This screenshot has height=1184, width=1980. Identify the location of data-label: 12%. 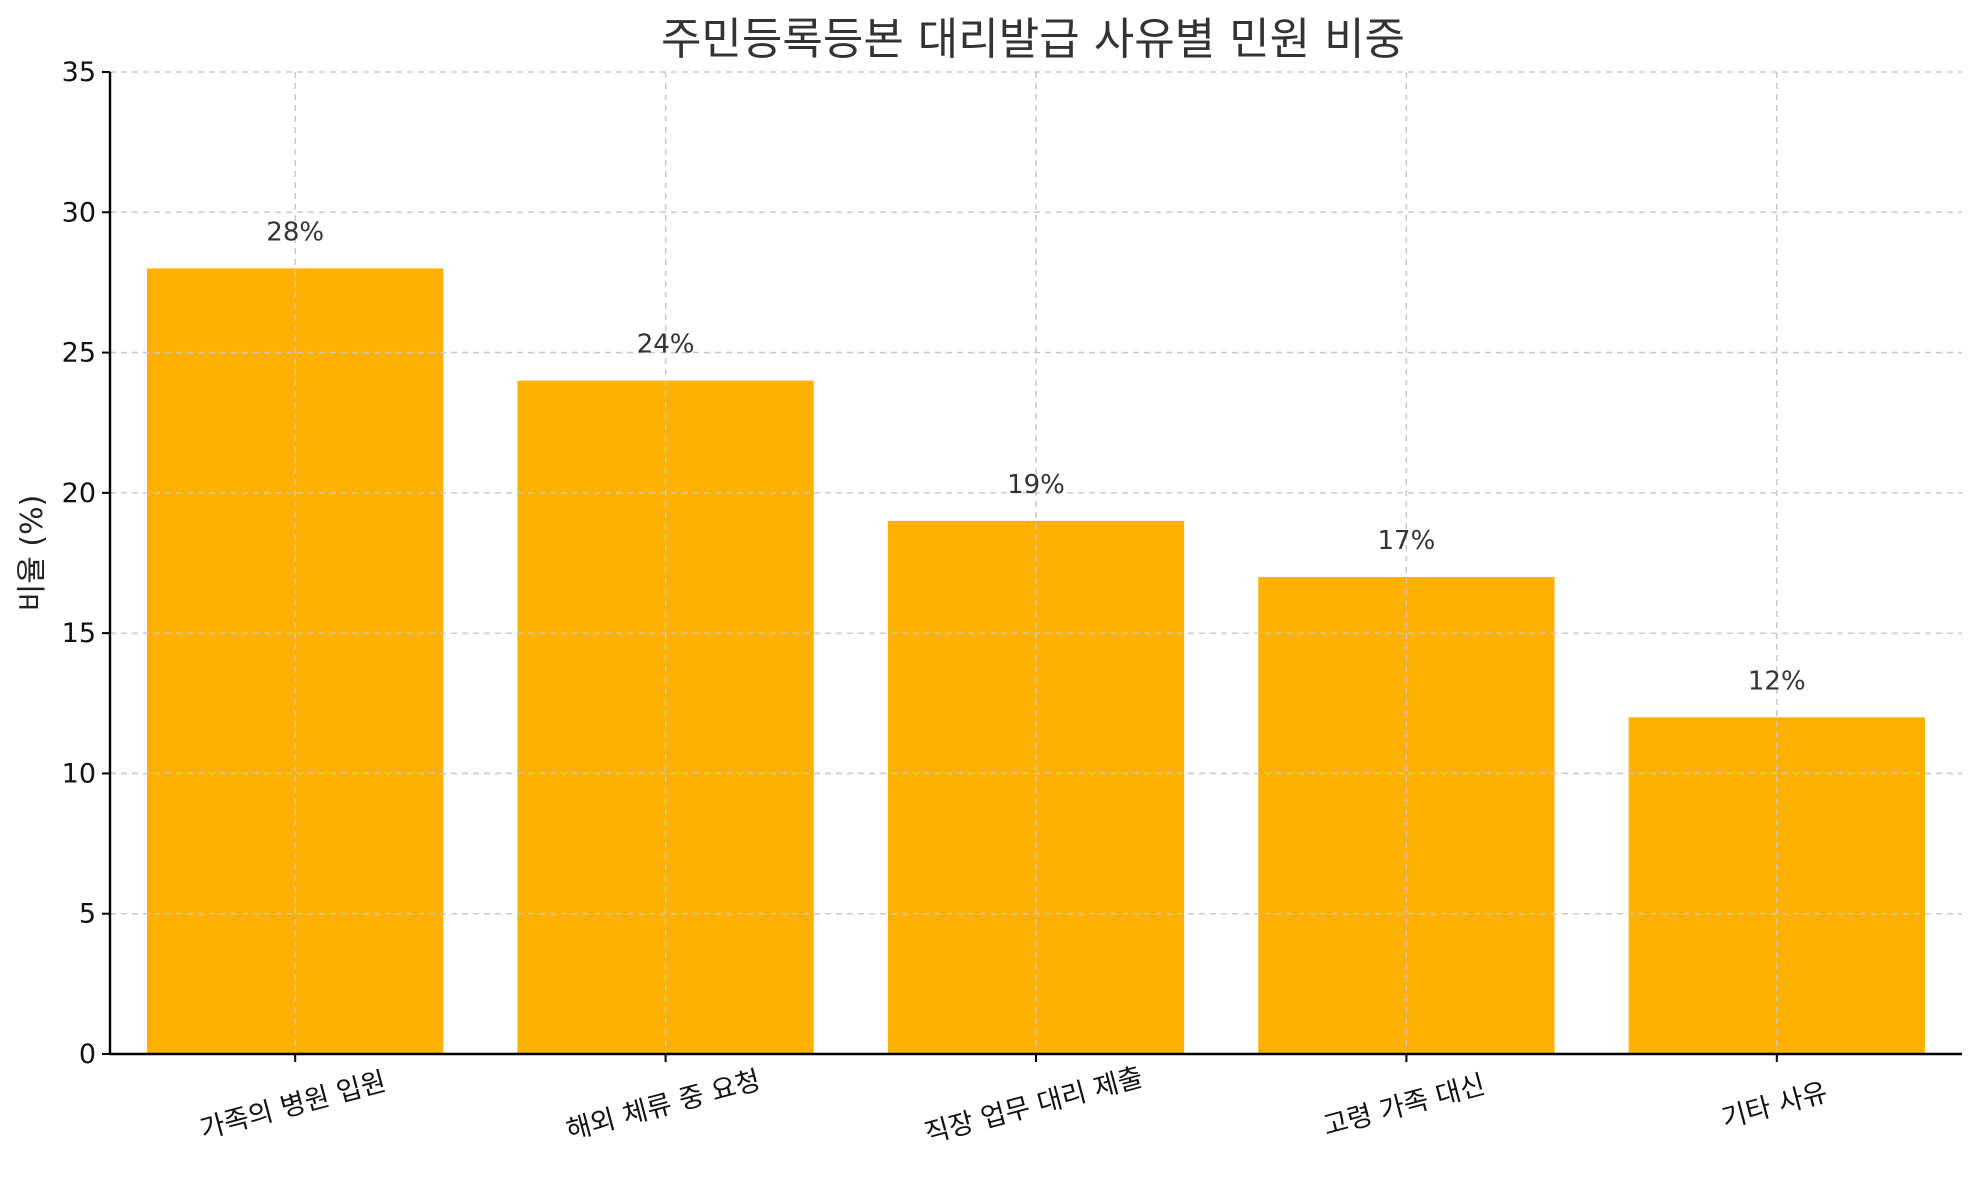
(1777, 681).